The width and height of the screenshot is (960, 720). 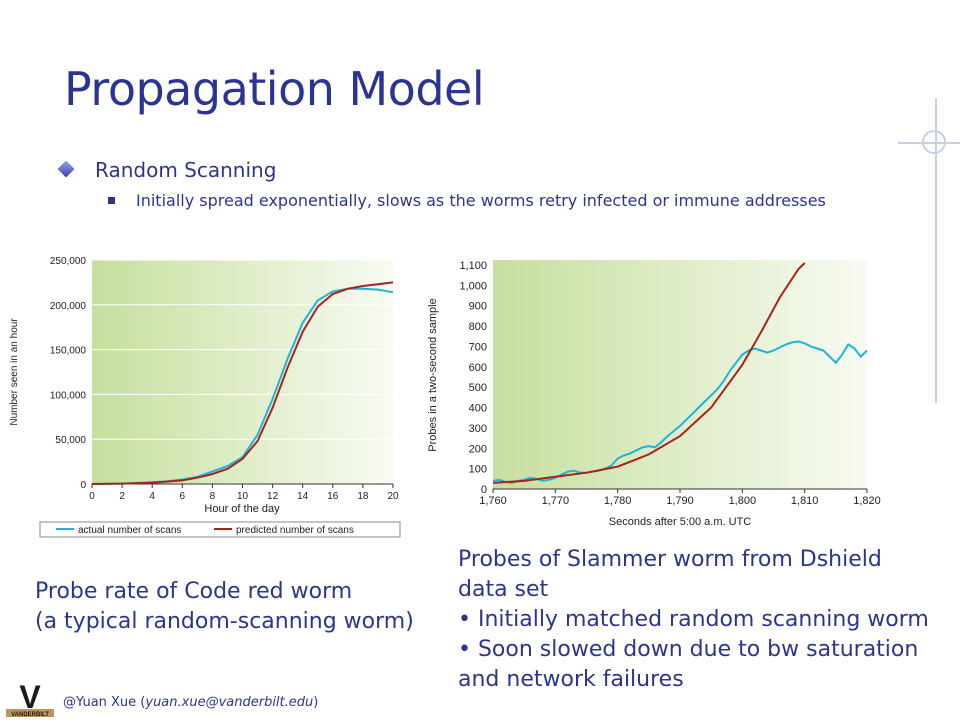 I want to click on y-tick-label: 500, so click(x=478, y=388).